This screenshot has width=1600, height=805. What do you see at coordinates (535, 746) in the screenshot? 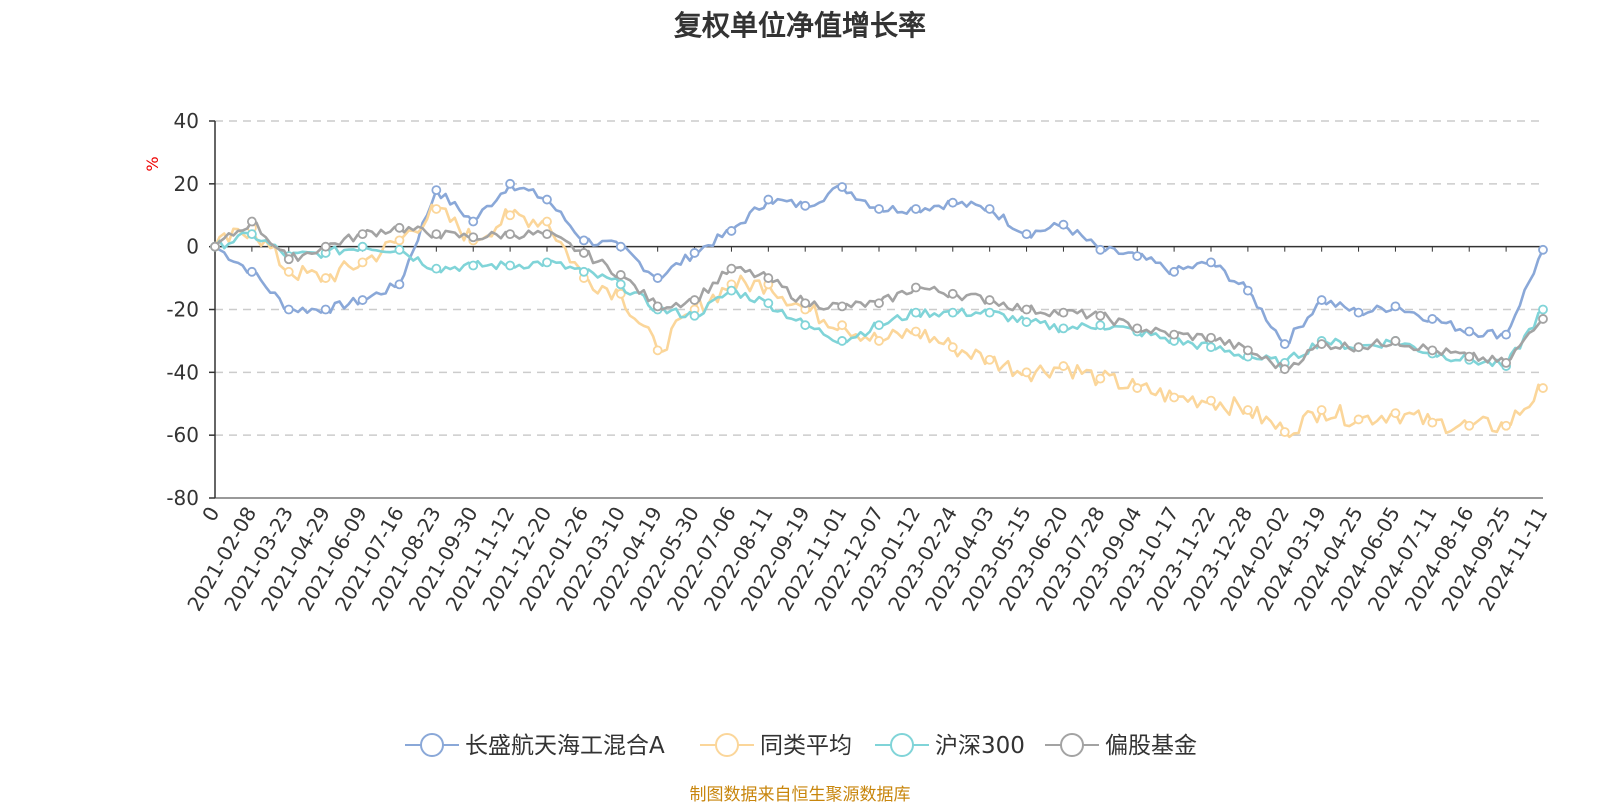
I see `legend-item: 长盛航天海工混合A` at bounding box center [535, 746].